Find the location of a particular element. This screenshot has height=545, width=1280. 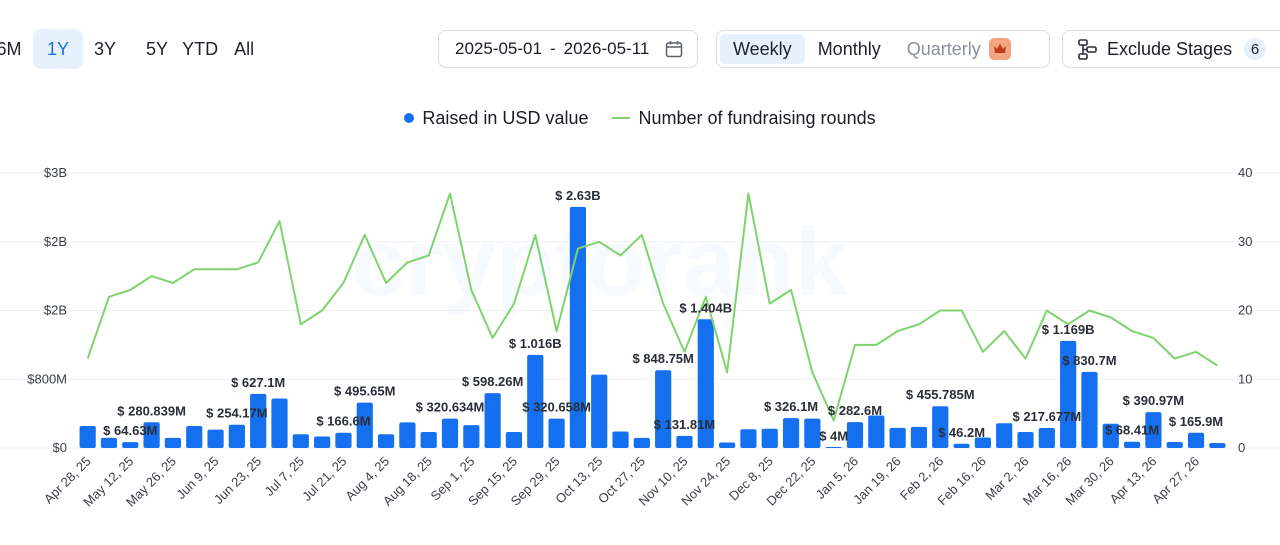

exclude-stages-button: Exclude Stages 6 is located at coordinates (1171, 49).